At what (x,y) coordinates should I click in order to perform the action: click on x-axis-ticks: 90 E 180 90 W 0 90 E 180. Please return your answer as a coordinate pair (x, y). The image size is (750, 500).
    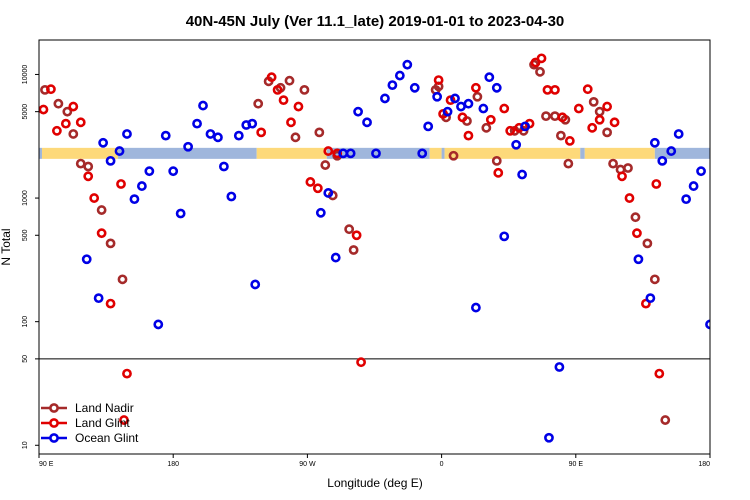
    Looking at the image, I should click on (374, 461).